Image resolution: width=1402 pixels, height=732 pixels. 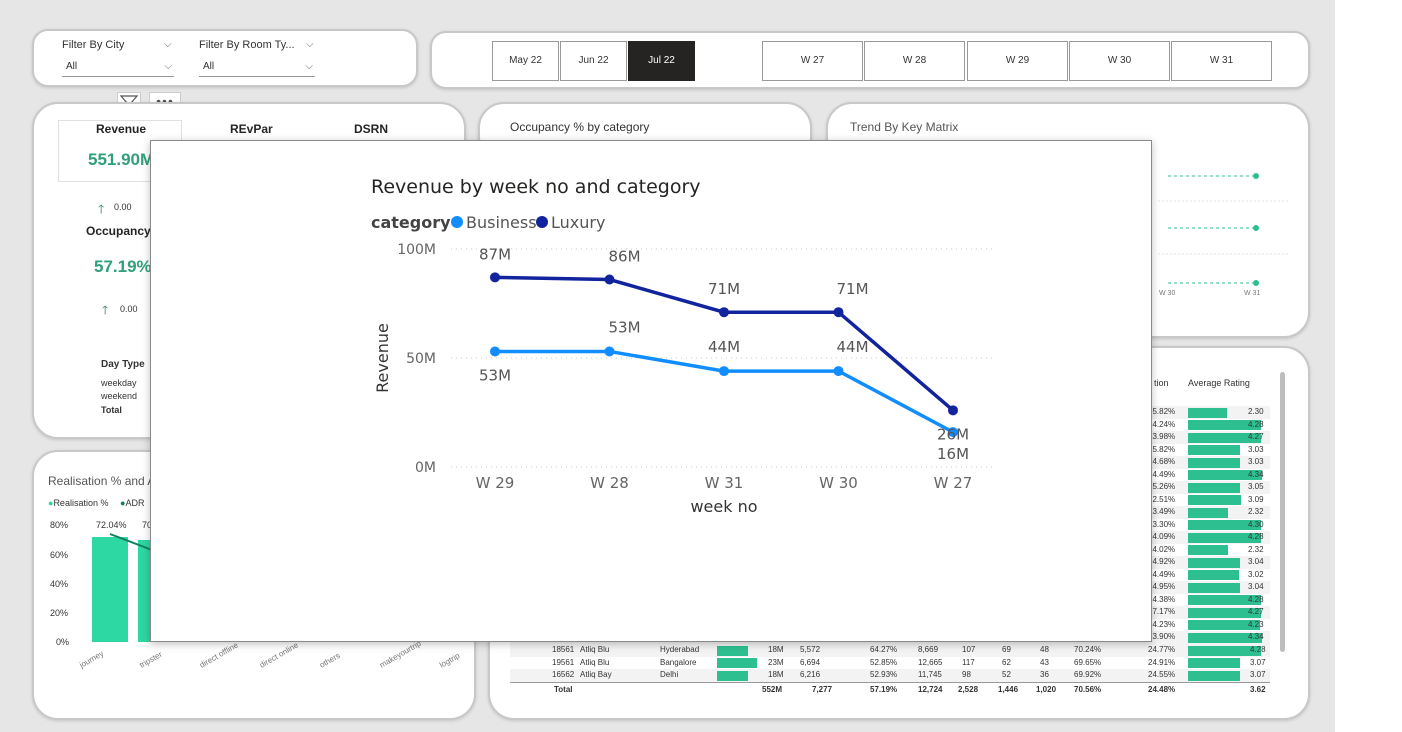 What do you see at coordinates (968, 662) in the screenshot?
I see `table-cell: 117` at bounding box center [968, 662].